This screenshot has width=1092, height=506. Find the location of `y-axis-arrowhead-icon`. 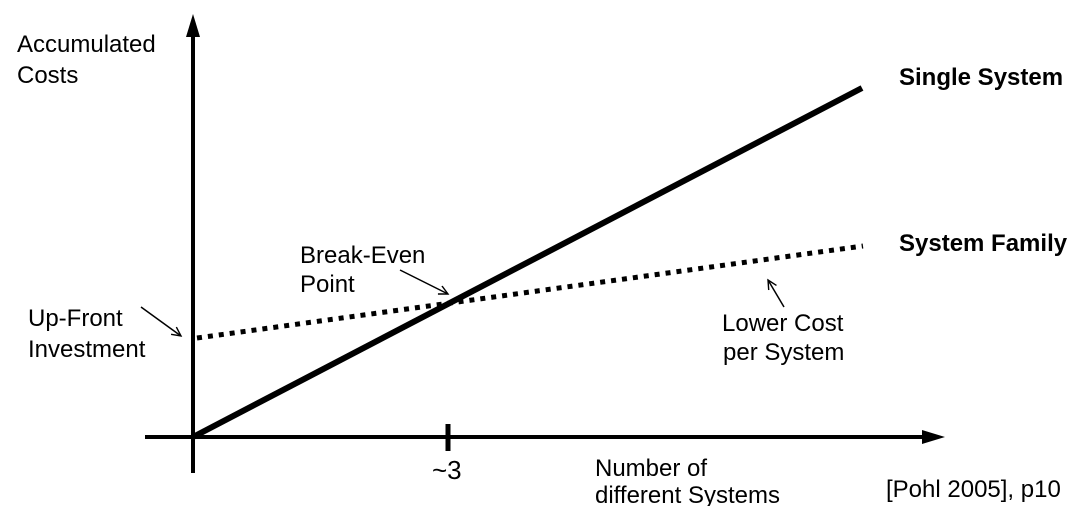

y-axis-arrowhead-icon is located at coordinates (193, 25).